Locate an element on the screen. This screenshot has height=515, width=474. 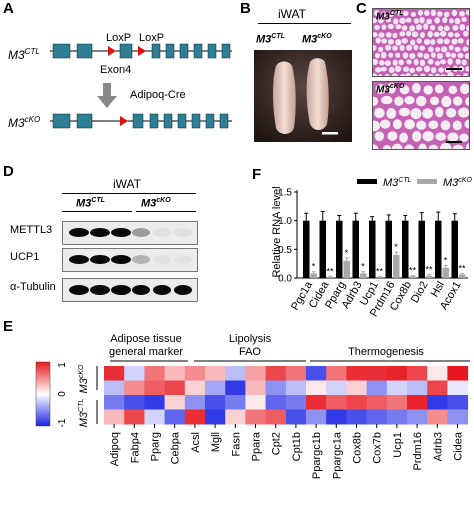
blot-row-label: METTL3 is located at coordinates (31, 230).